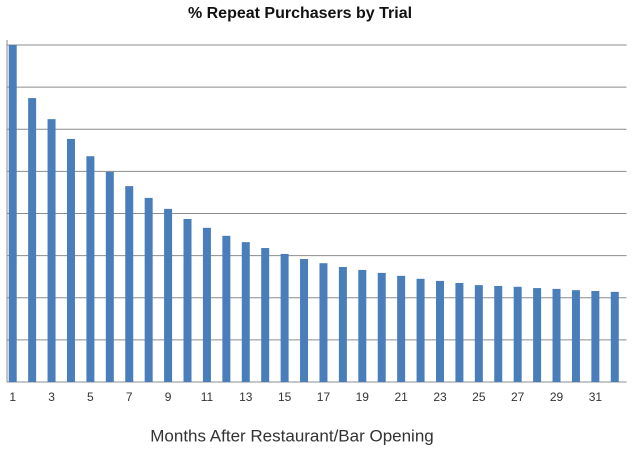 The width and height of the screenshot is (636, 458). What do you see at coordinates (596, 397) in the screenshot?
I see `x-tick-label: 31` at bounding box center [596, 397].